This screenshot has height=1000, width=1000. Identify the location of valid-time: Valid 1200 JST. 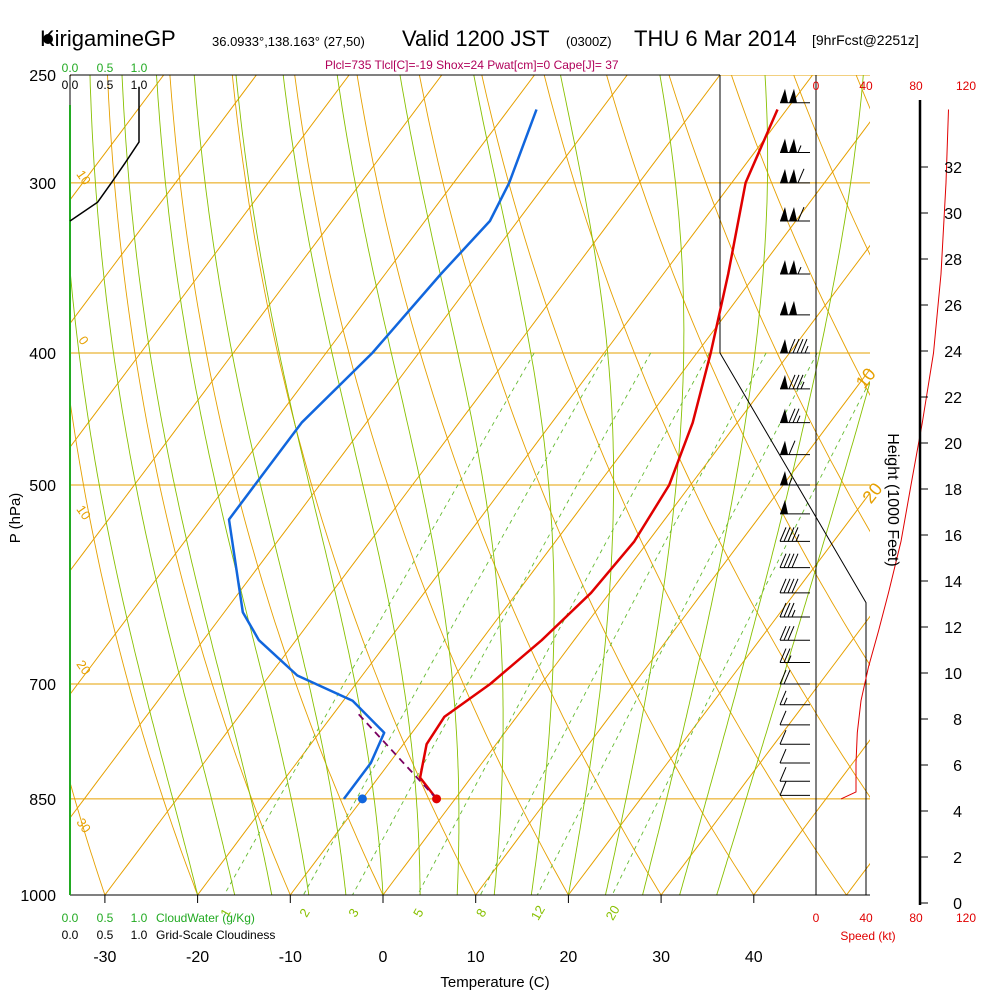
(476, 38).